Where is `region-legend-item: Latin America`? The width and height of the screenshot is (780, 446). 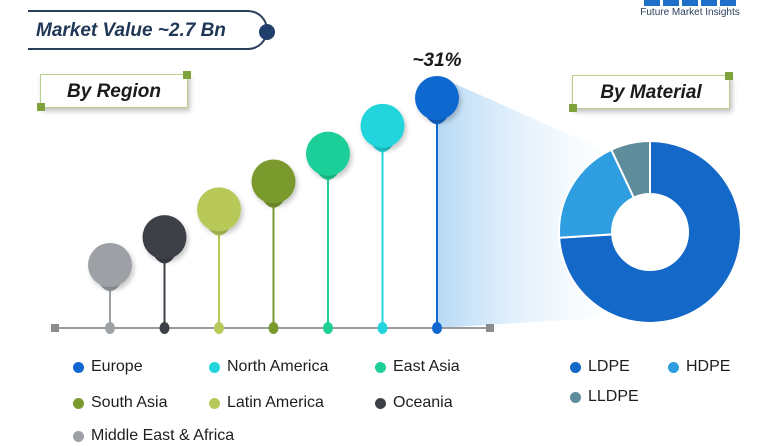
region-legend-item: Latin America is located at coordinates (266, 403).